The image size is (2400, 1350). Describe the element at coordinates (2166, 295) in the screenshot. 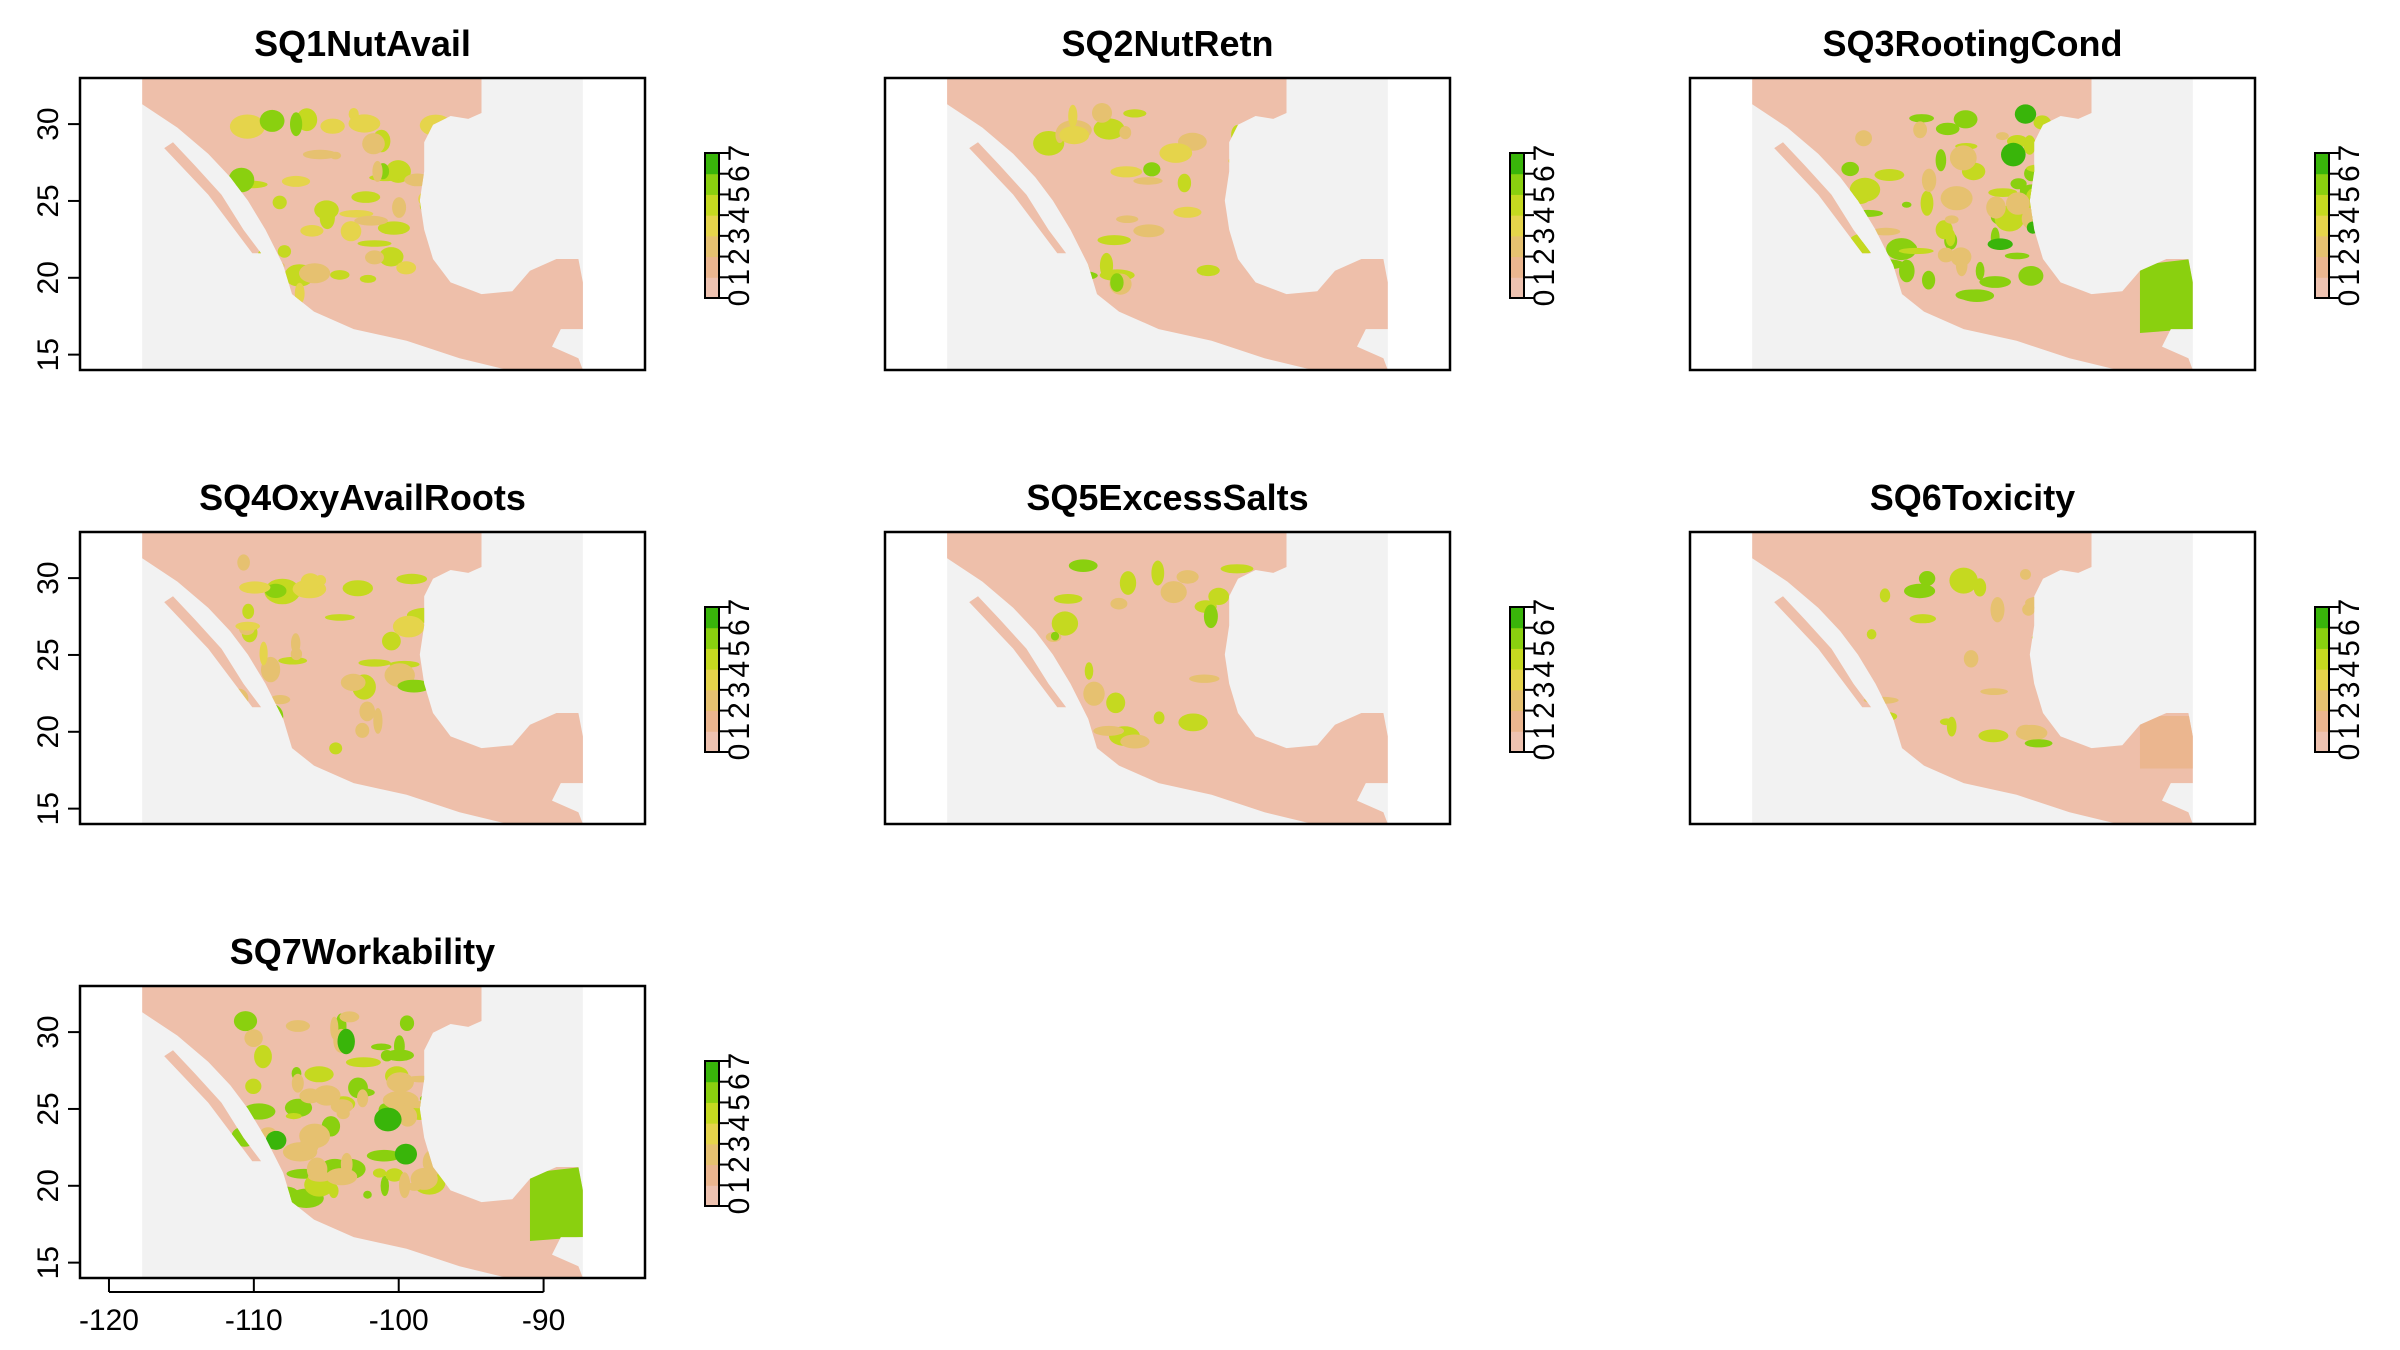

I see `yucatan-patch` at that location.